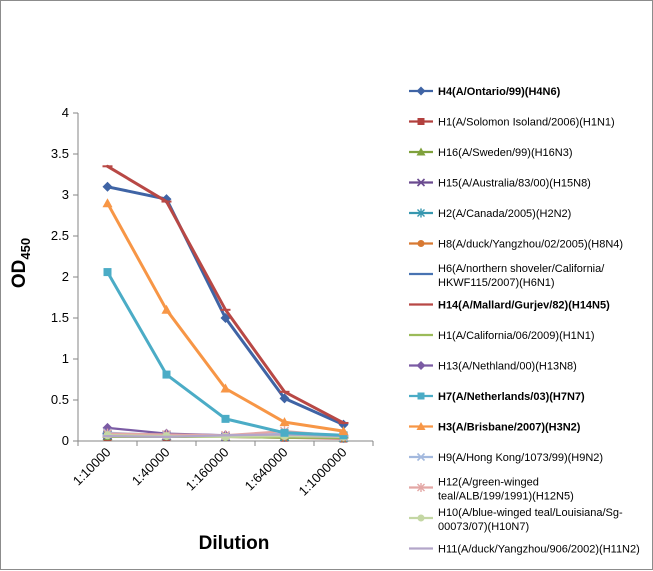  Describe the element at coordinates (499, 92) in the screenshot. I see `legend-label: H4(A/Ontario/99)(H4N6)` at that location.